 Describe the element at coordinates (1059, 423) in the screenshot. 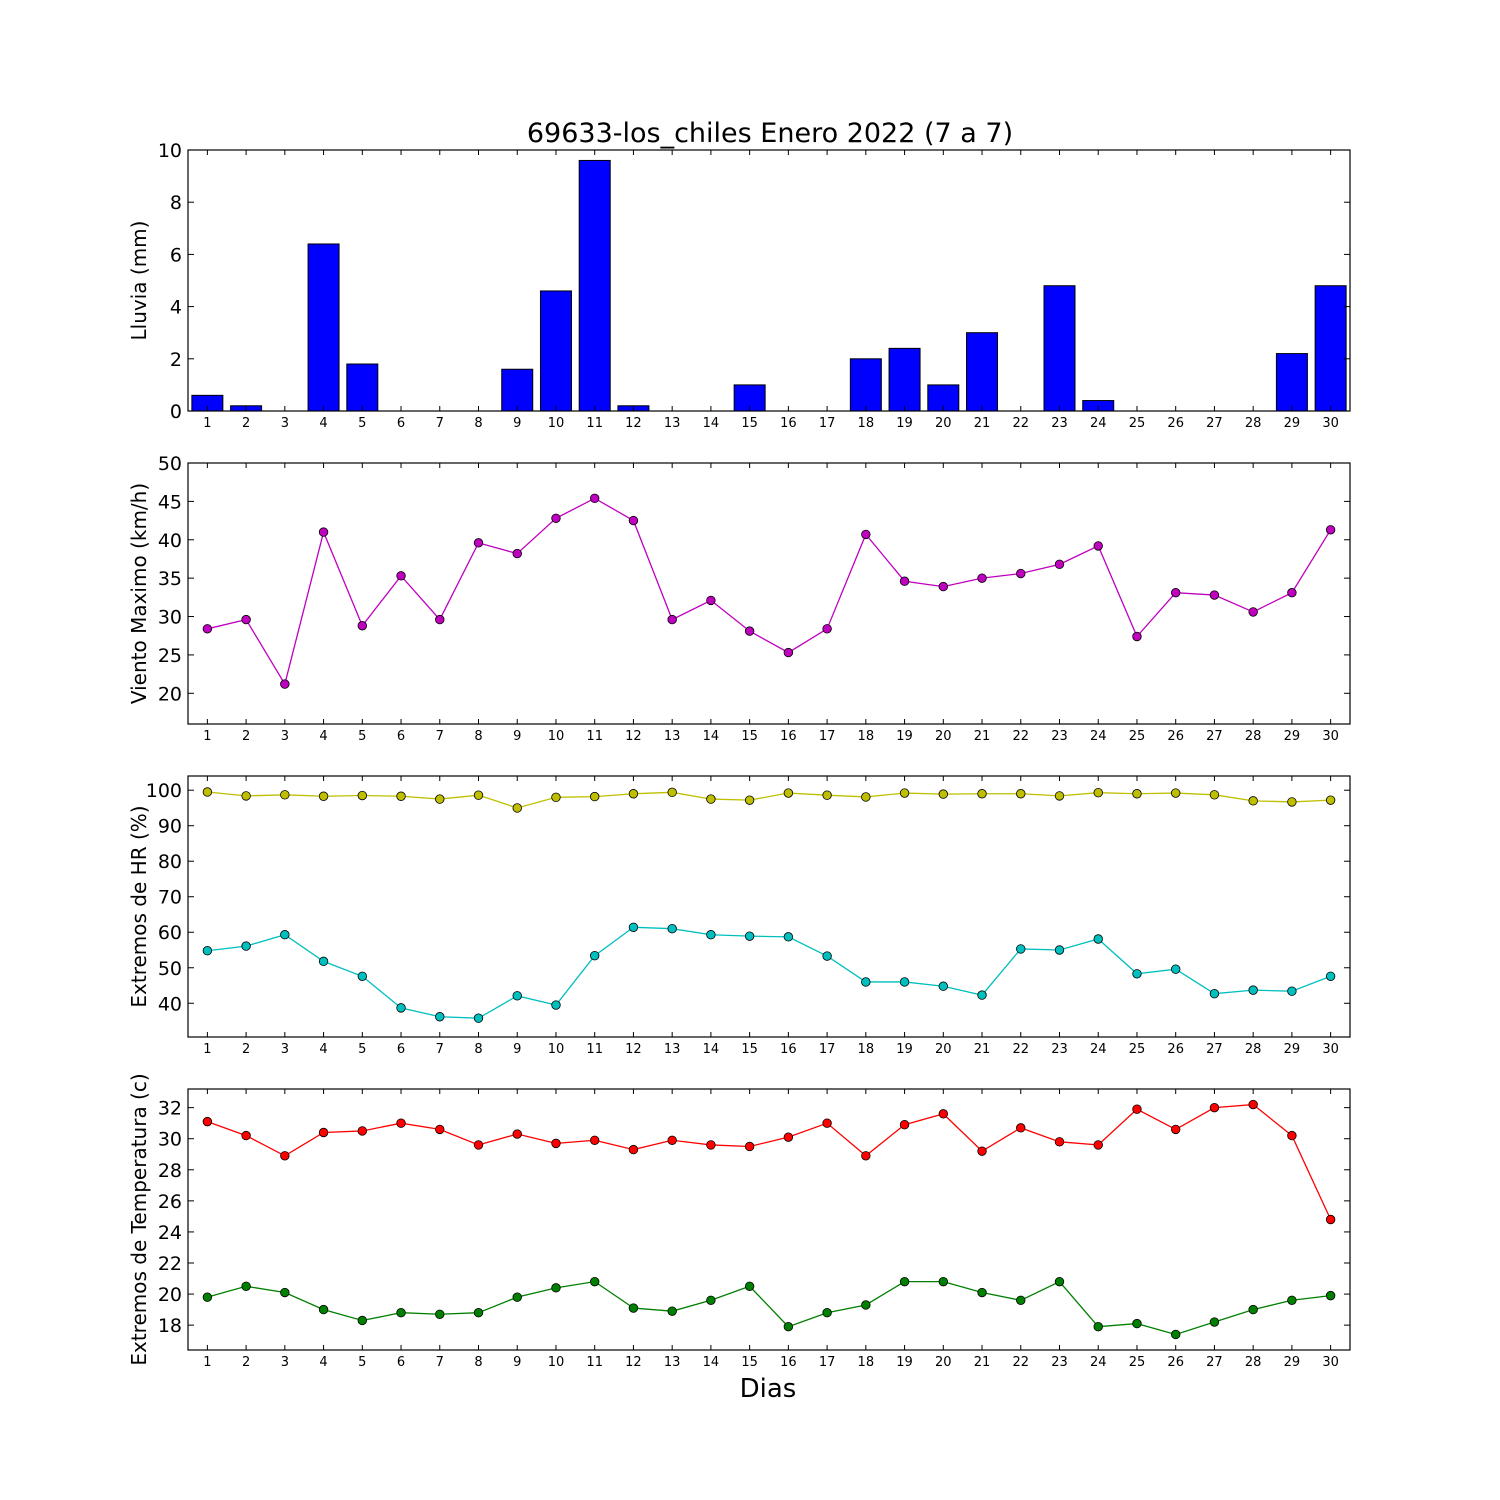

I see `x-tick-label: 23` at that location.